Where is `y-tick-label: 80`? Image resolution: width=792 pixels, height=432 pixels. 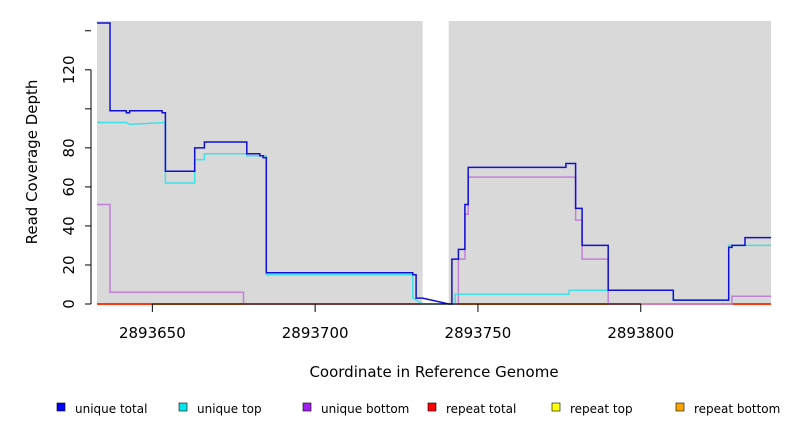 y-tick-label: 80 is located at coordinates (69, 147).